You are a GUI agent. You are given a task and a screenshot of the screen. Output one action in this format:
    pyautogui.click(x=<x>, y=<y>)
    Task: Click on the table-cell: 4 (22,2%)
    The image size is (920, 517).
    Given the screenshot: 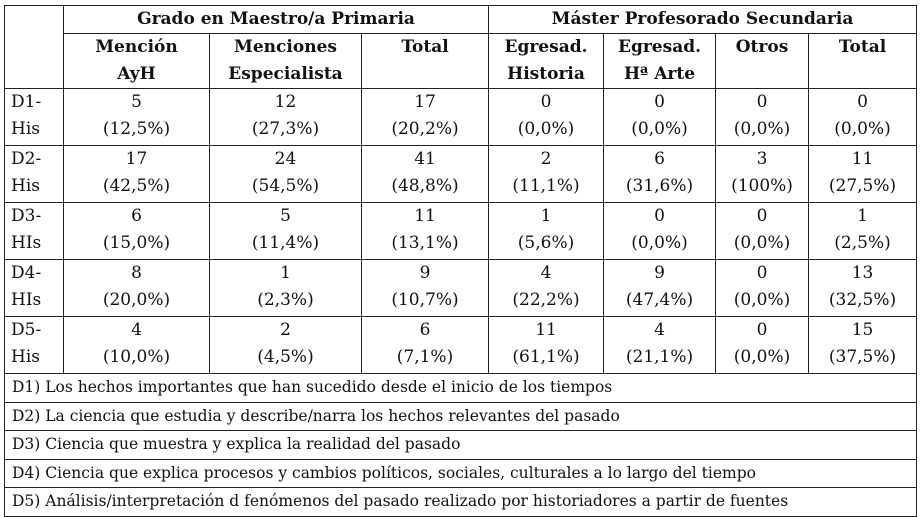 What is the action you would take?
    pyautogui.click(x=546, y=288)
    